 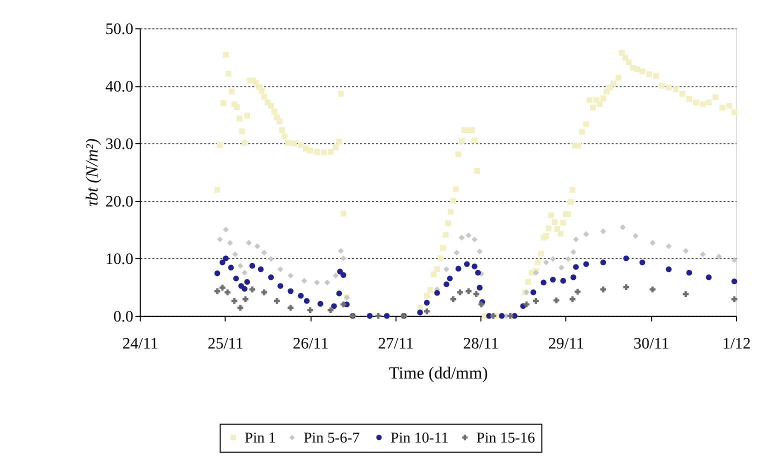 I want to click on legend-label: Pin 5-6-7, so click(x=332, y=438).